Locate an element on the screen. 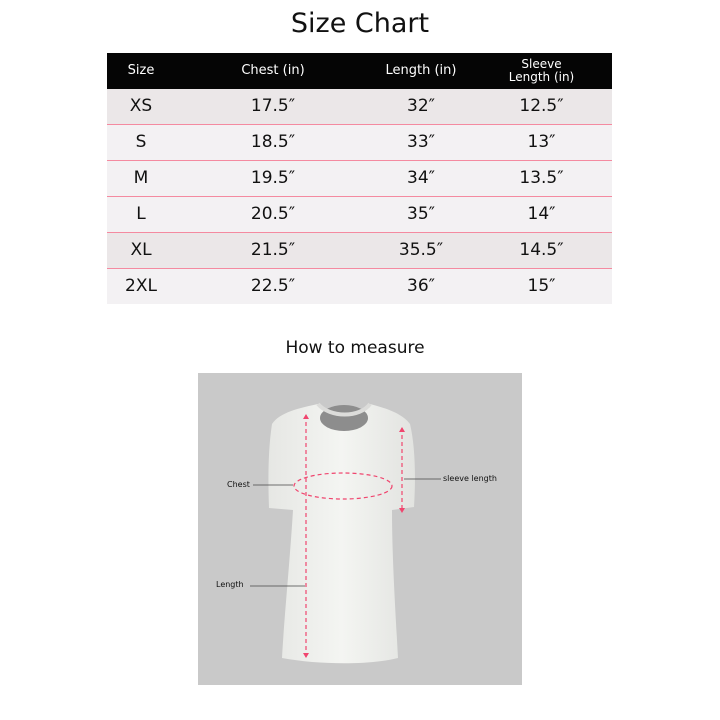 The image size is (720, 720). sleeve-length-label: sleeve length is located at coordinates (470, 478).